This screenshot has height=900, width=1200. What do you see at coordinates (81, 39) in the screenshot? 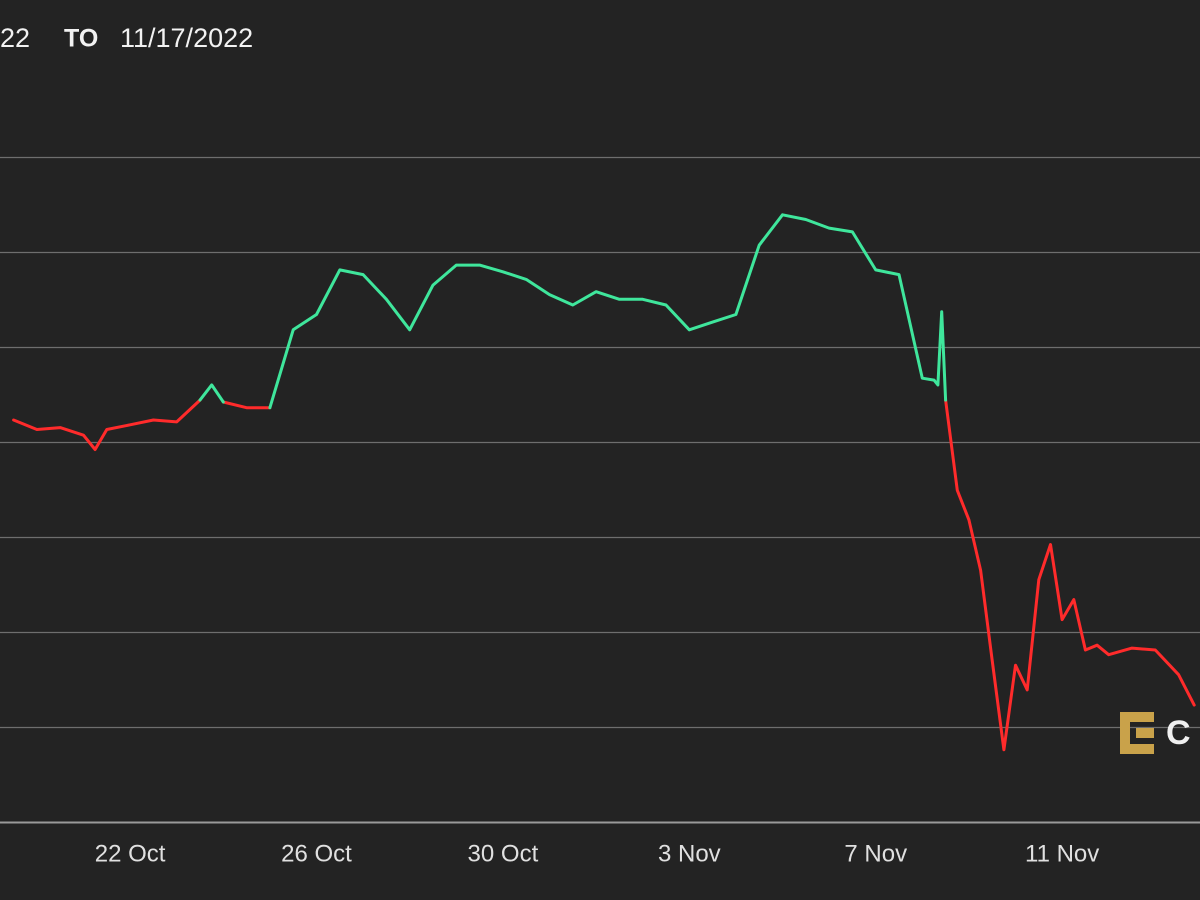
I see `header-to: TO` at bounding box center [81, 39].